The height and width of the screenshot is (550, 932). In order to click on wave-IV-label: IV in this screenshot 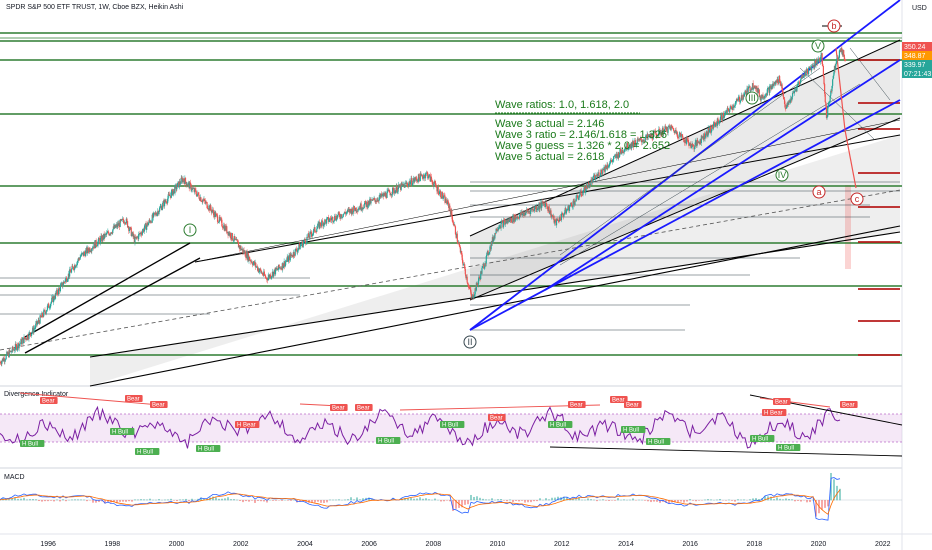, I will do `click(782, 175)`.